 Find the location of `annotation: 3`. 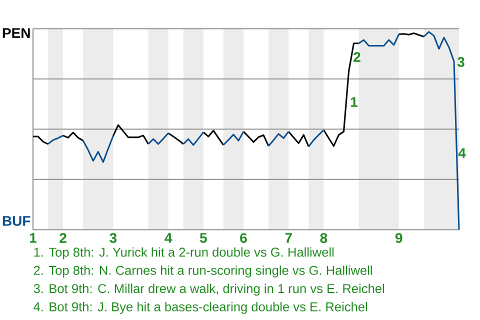

annotation: 3 is located at coordinates (460, 62).